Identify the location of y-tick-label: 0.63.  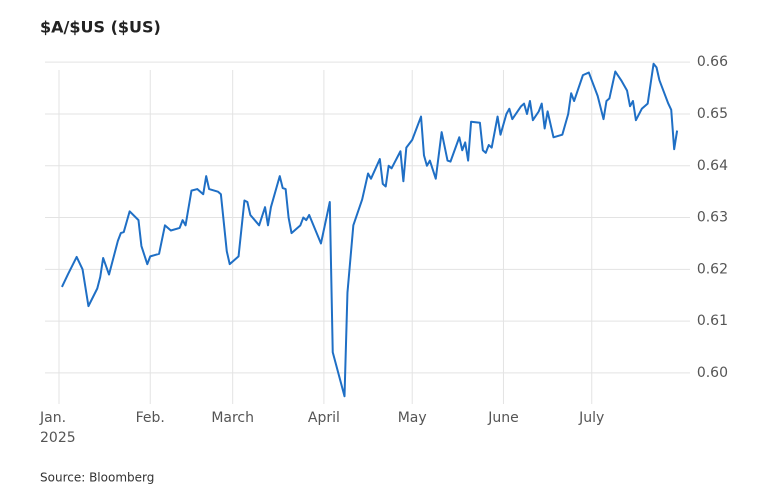
(712, 218).